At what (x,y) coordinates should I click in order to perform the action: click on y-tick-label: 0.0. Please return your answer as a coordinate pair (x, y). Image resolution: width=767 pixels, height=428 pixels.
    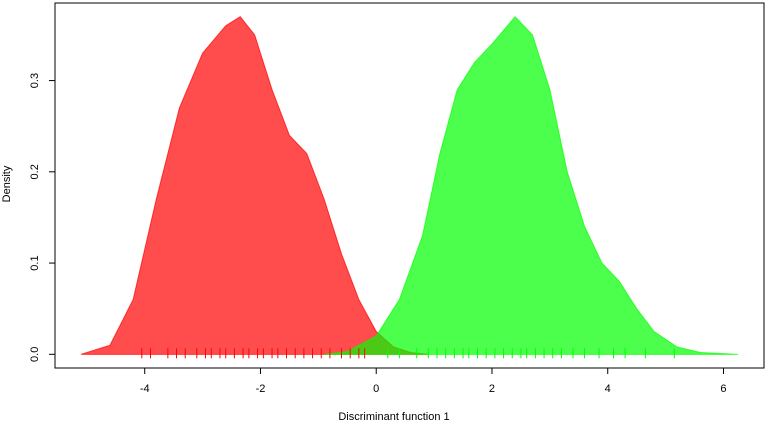
    Looking at the image, I should click on (35, 354).